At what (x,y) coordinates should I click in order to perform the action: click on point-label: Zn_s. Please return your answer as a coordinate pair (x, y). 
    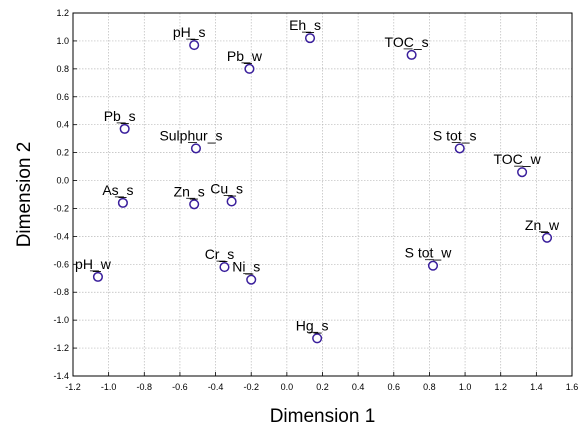
    Looking at the image, I should click on (189, 191).